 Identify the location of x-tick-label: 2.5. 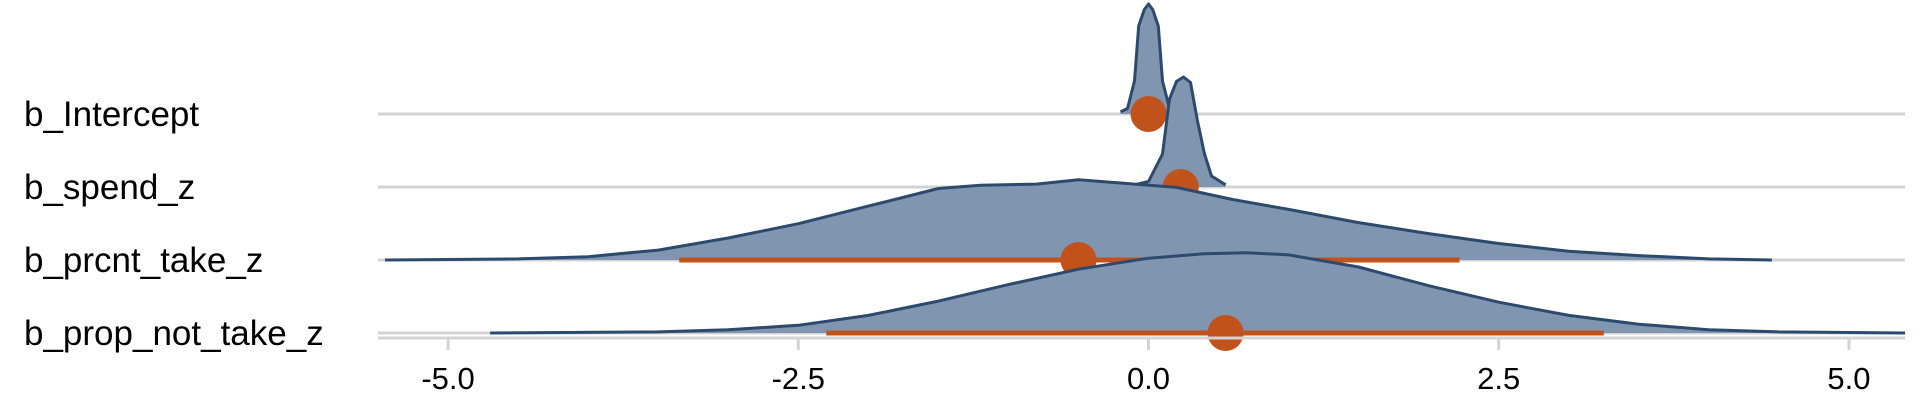
(1498, 378).